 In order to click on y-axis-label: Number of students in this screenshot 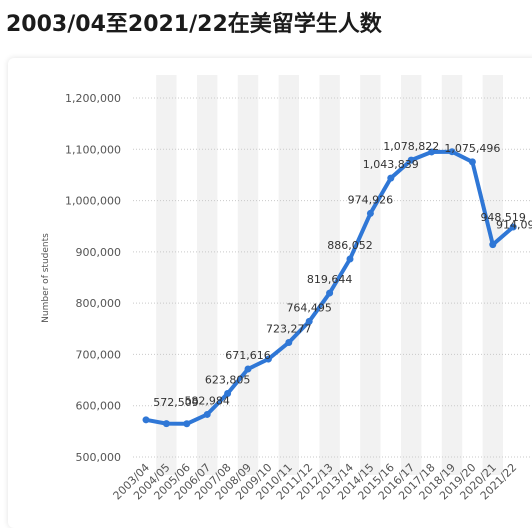, I will do `click(46, 278)`.